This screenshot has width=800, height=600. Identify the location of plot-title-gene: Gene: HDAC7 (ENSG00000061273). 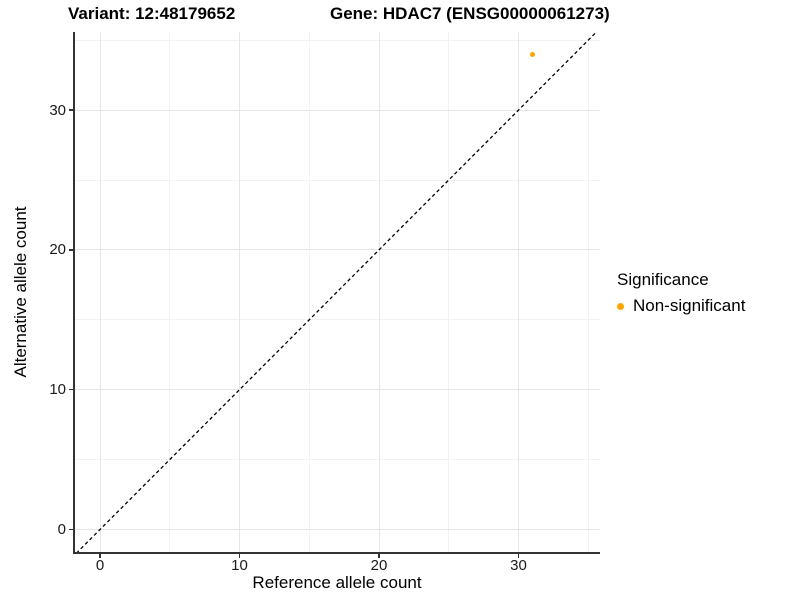
(470, 13).